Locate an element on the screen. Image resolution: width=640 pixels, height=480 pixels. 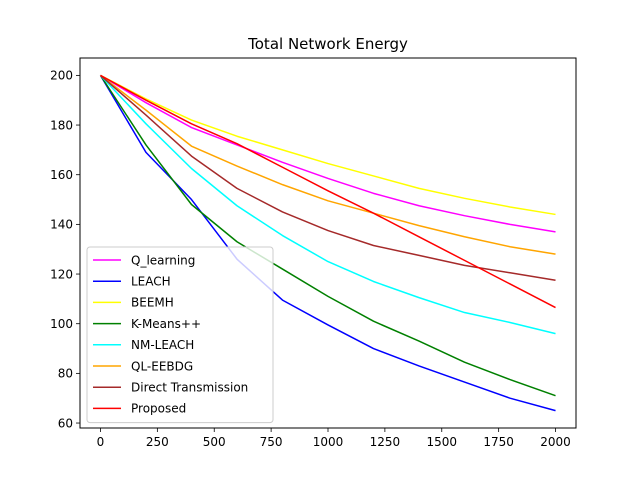
legend-label-2: BEEMH is located at coordinates (152, 303).